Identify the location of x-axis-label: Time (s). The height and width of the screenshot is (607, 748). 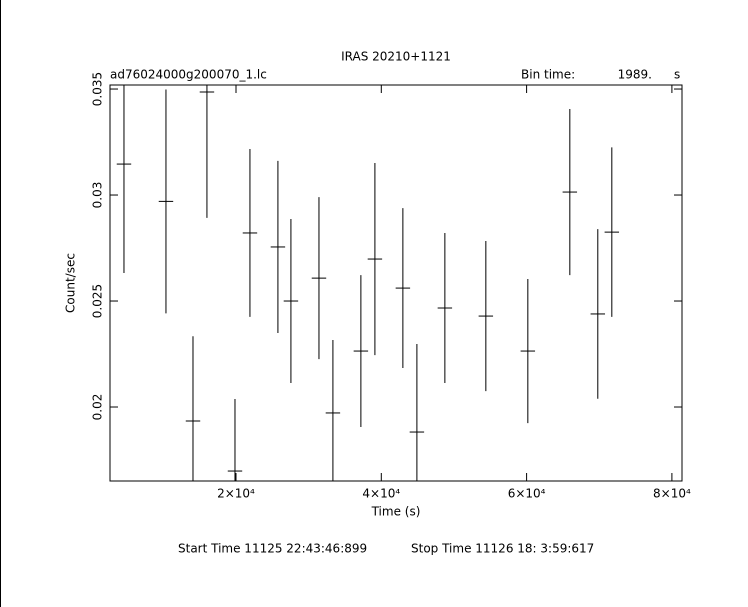
(396, 512).